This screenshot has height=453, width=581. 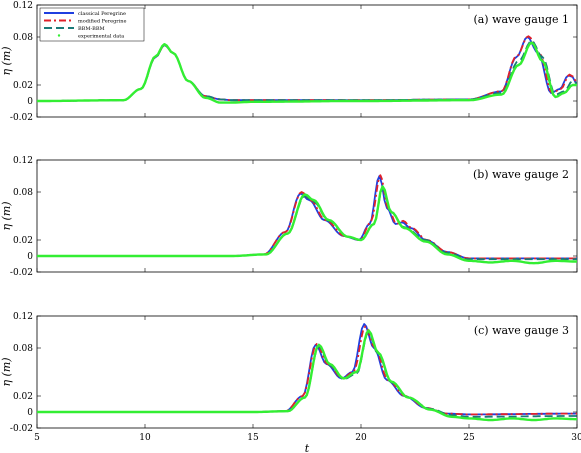 I want to click on x-tick-label: 5, so click(x=37, y=438).